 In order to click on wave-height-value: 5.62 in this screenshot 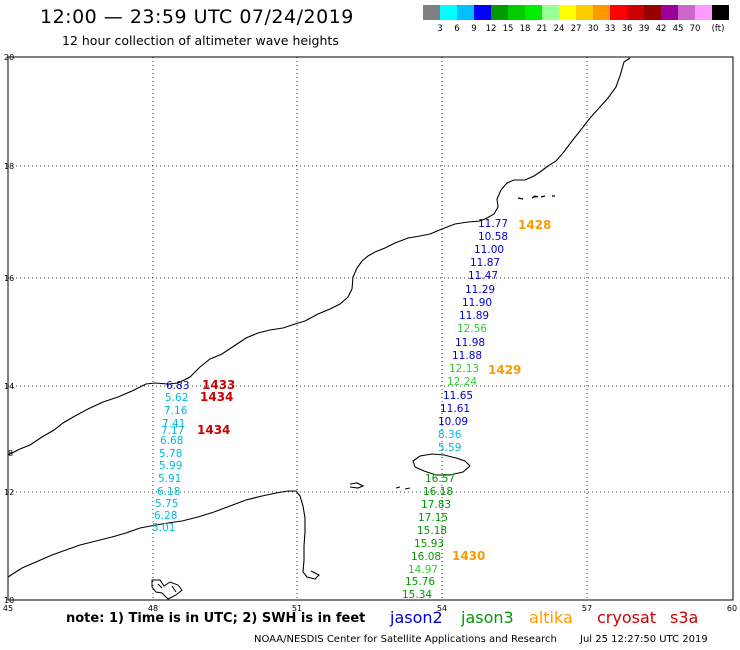, I will do `click(176, 398)`.